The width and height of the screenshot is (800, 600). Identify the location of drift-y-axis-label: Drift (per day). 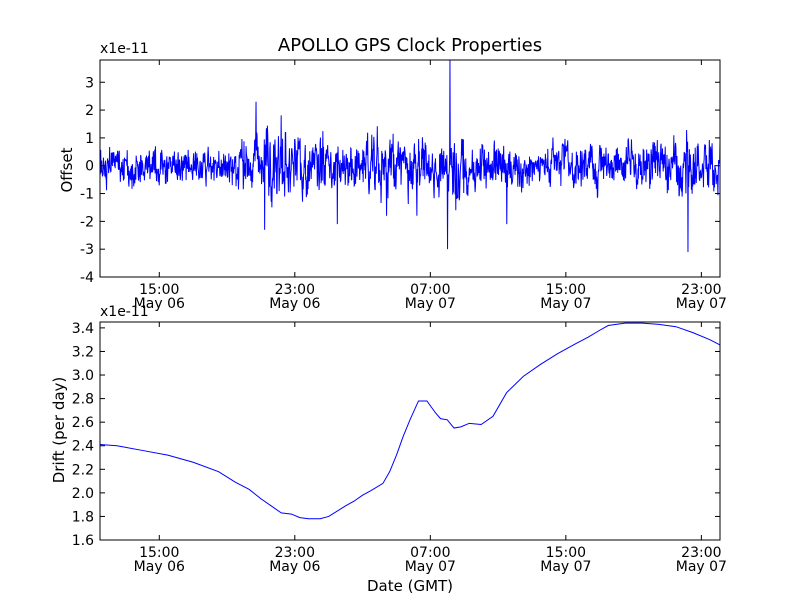
(59, 430).